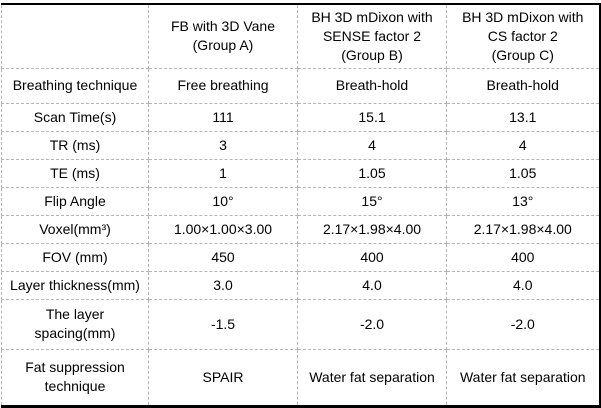 The width and height of the screenshot is (601, 408). I want to click on table-row-flip-angle: Flip Angle 10° 15° 13°, so click(300, 201).